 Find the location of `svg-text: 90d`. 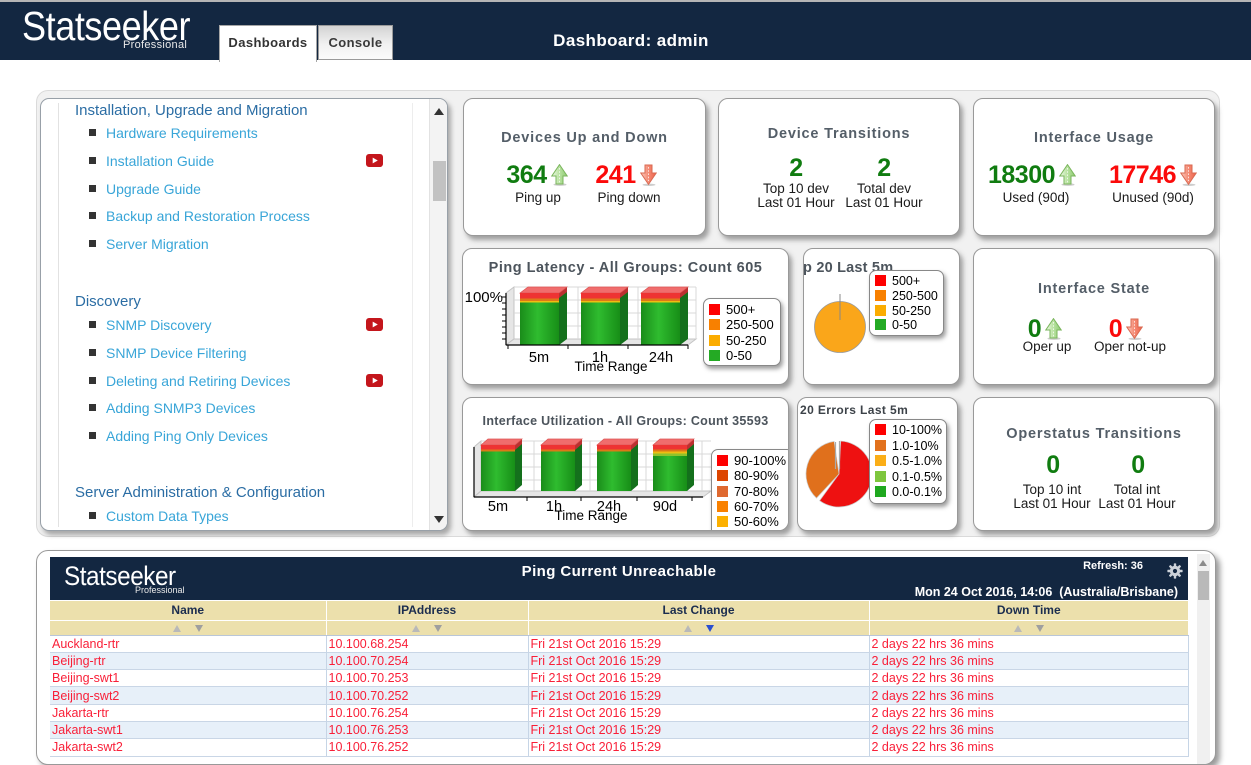

svg-text: 90d is located at coordinates (665, 507).